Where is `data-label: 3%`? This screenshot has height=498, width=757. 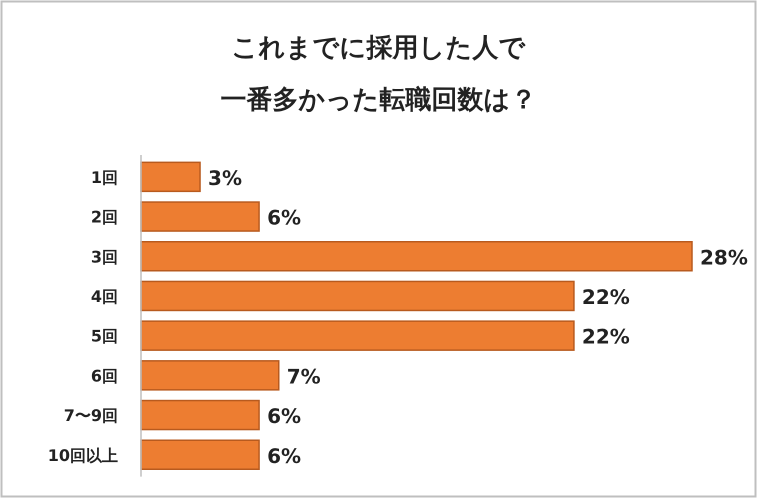 data-label: 3% is located at coordinates (225, 178).